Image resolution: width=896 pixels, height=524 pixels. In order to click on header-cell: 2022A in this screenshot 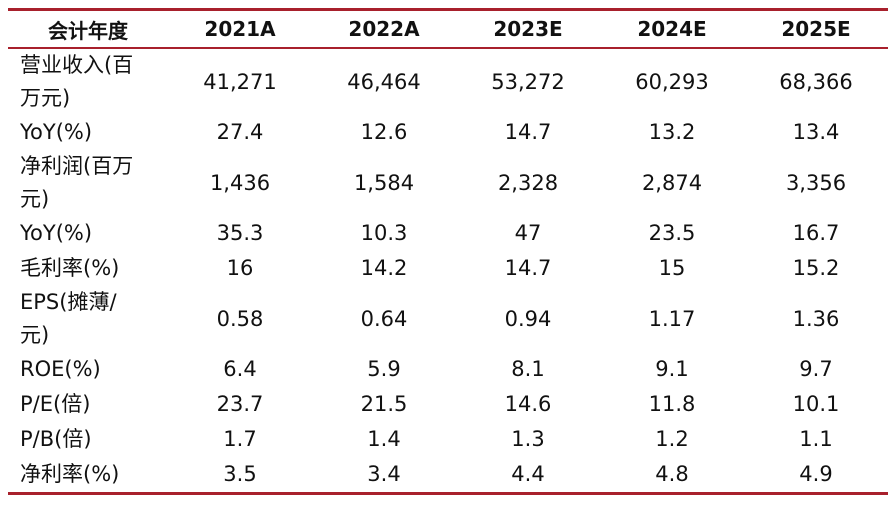, I will do `click(384, 29)`.